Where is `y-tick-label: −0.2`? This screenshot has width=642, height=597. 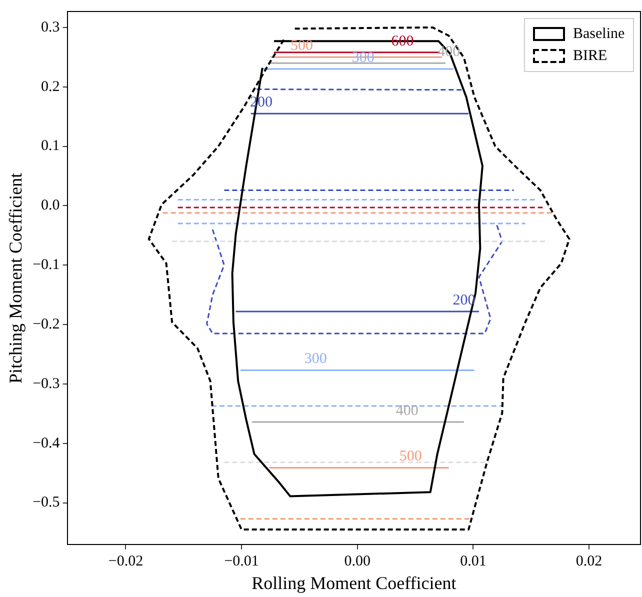
y-tick-label: −0.2 is located at coordinates (46, 324).